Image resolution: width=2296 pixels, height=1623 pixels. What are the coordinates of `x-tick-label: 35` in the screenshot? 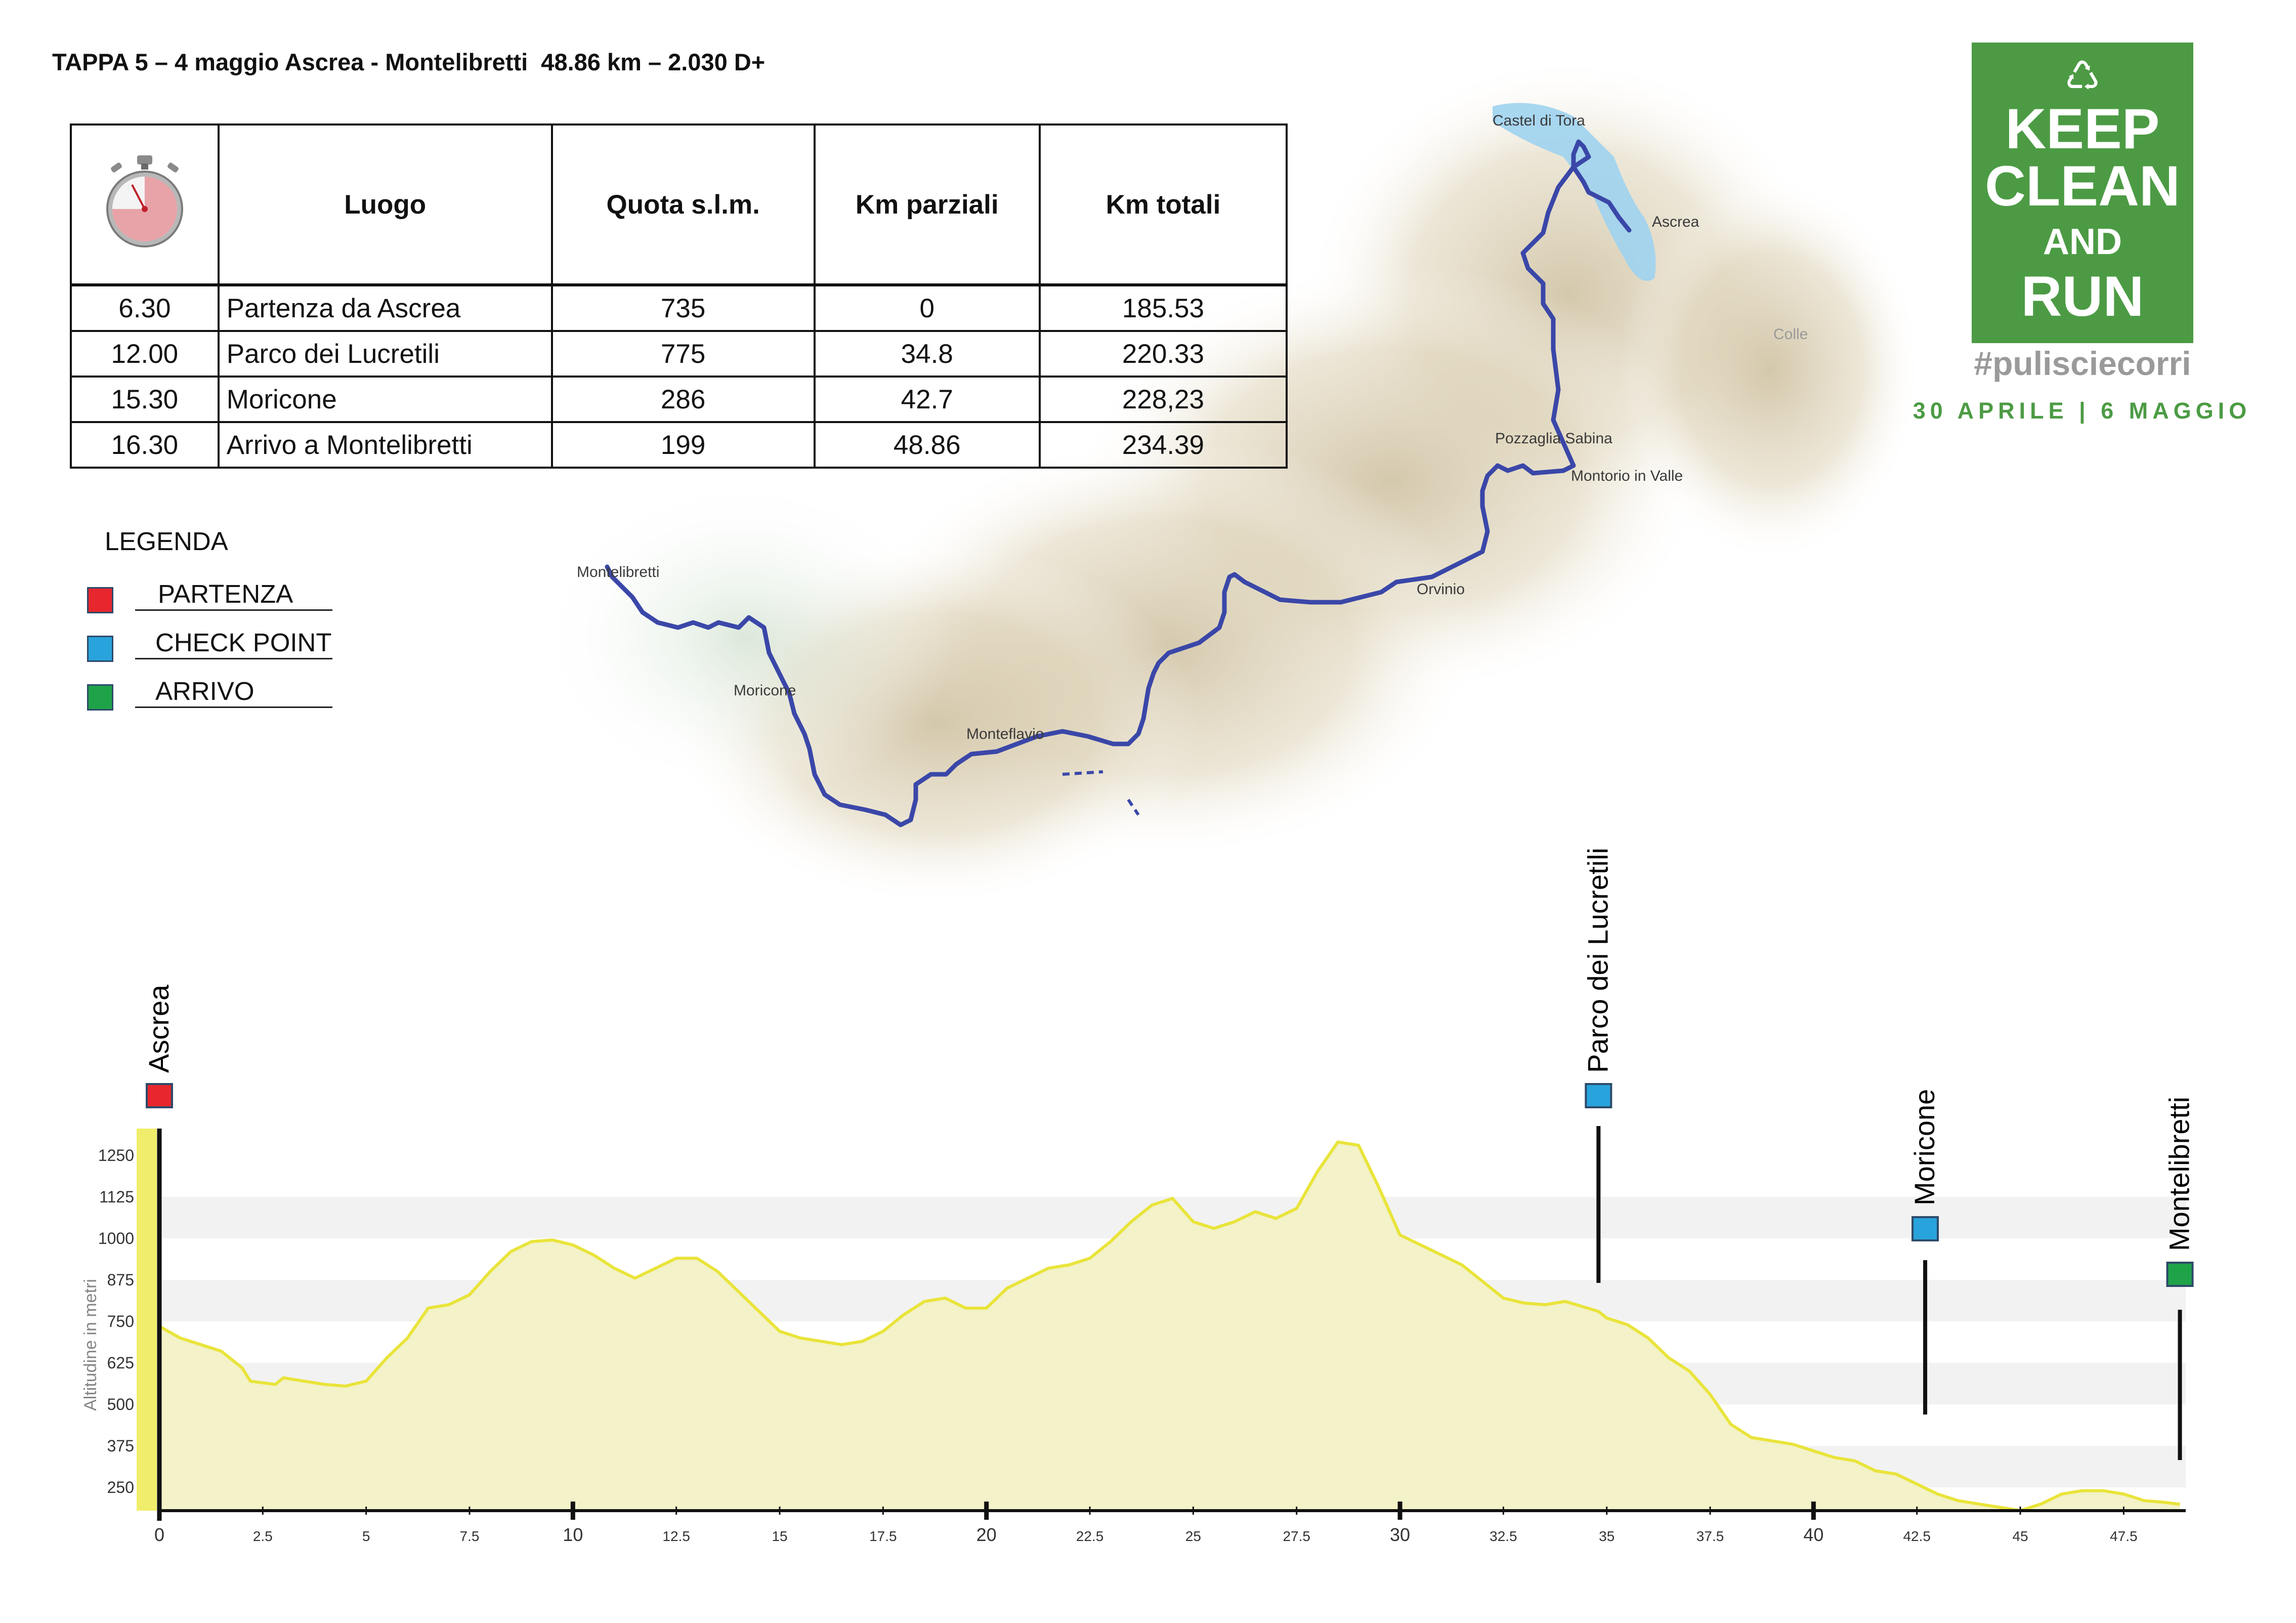 It's located at (1606, 1536).